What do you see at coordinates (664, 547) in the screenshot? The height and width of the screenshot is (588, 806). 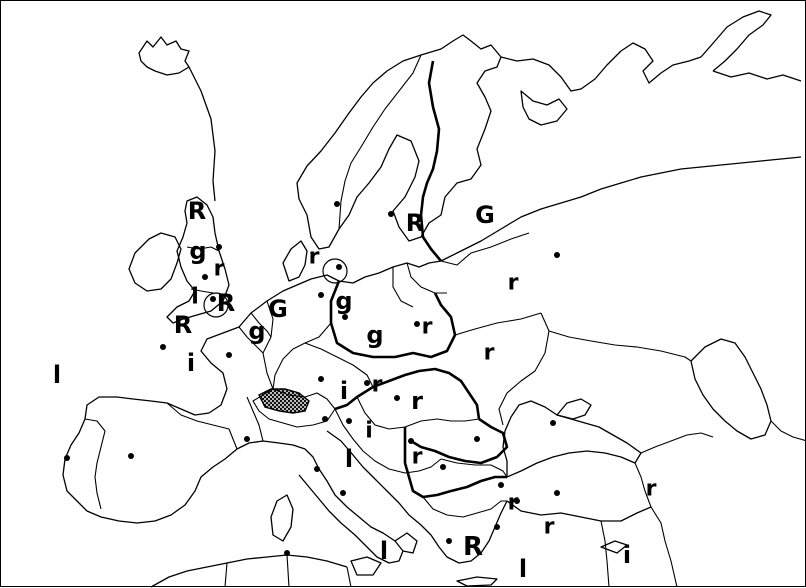 I see `border-middle-east` at bounding box center [664, 547].